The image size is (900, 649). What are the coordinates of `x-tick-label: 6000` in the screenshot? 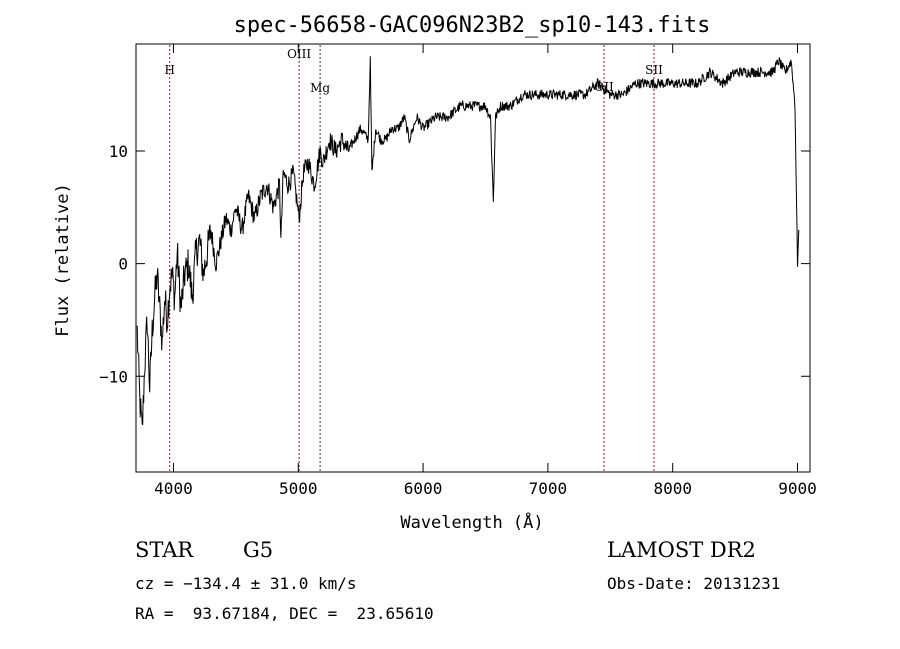 It's located at (423, 488).